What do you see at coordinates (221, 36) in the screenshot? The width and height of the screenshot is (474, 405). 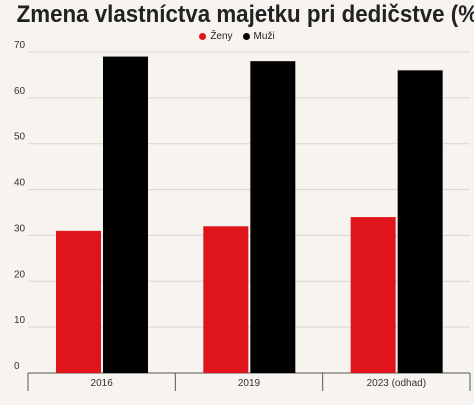 I see `legend-label-zeny: Ženy` at bounding box center [221, 36].